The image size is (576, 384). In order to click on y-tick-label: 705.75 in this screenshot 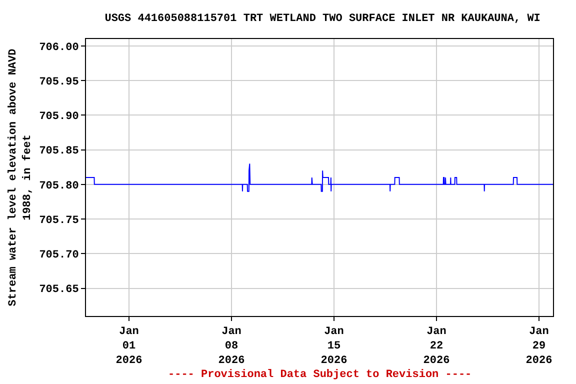, I will do `click(59, 220)`.